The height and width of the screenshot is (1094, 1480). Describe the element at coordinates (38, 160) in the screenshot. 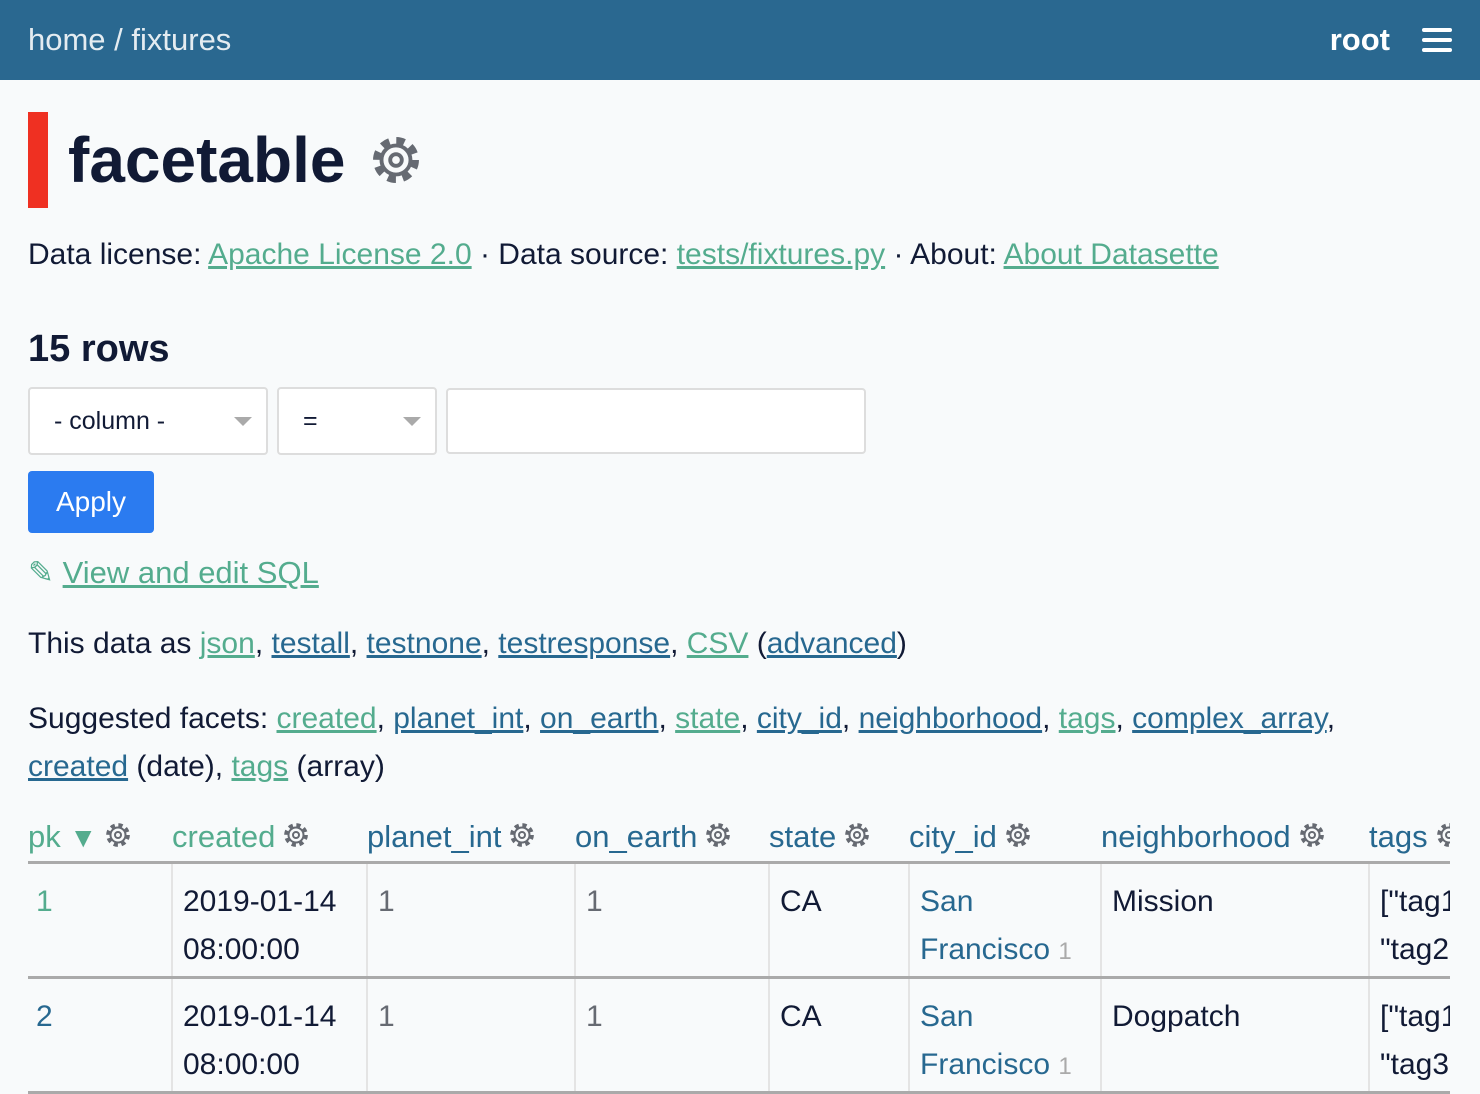

I see `accent-bar` at that location.